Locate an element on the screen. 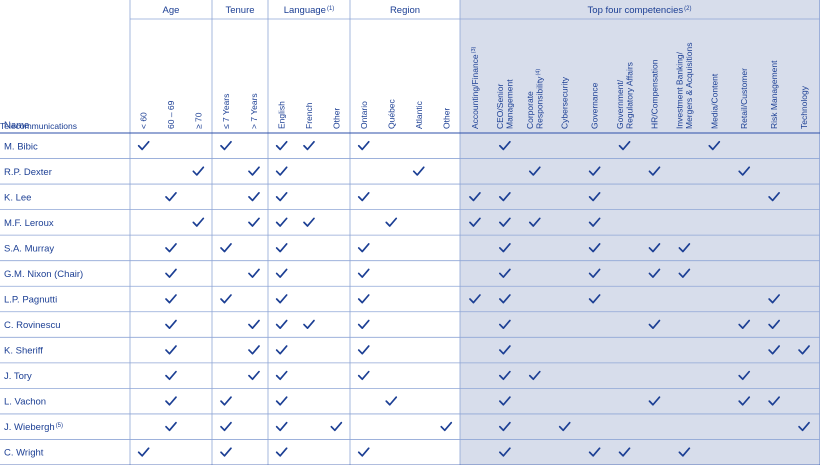 Image resolution: width=820 pixels, height=465 pixels. table-row: J. Wiebergh(5) is located at coordinates (407, 427).